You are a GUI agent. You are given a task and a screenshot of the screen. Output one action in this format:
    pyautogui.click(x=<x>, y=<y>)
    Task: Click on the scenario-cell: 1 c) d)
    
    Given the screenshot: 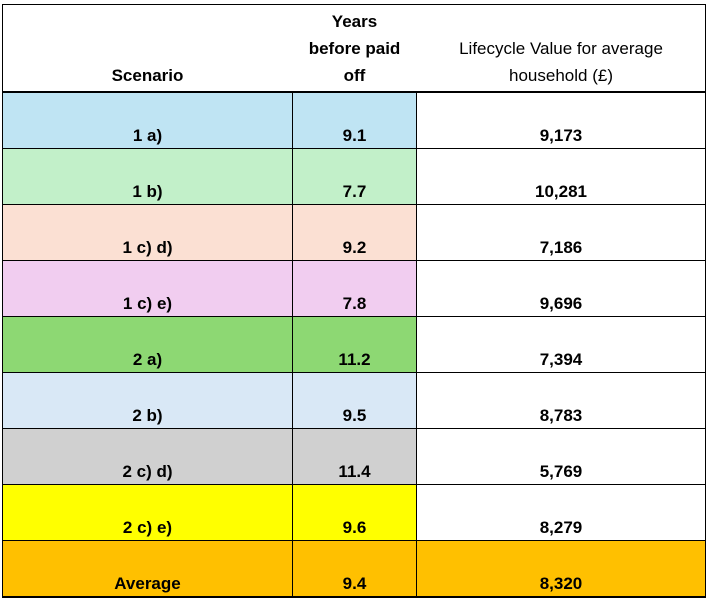 What is the action you would take?
    pyautogui.click(x=147, y=232)
    